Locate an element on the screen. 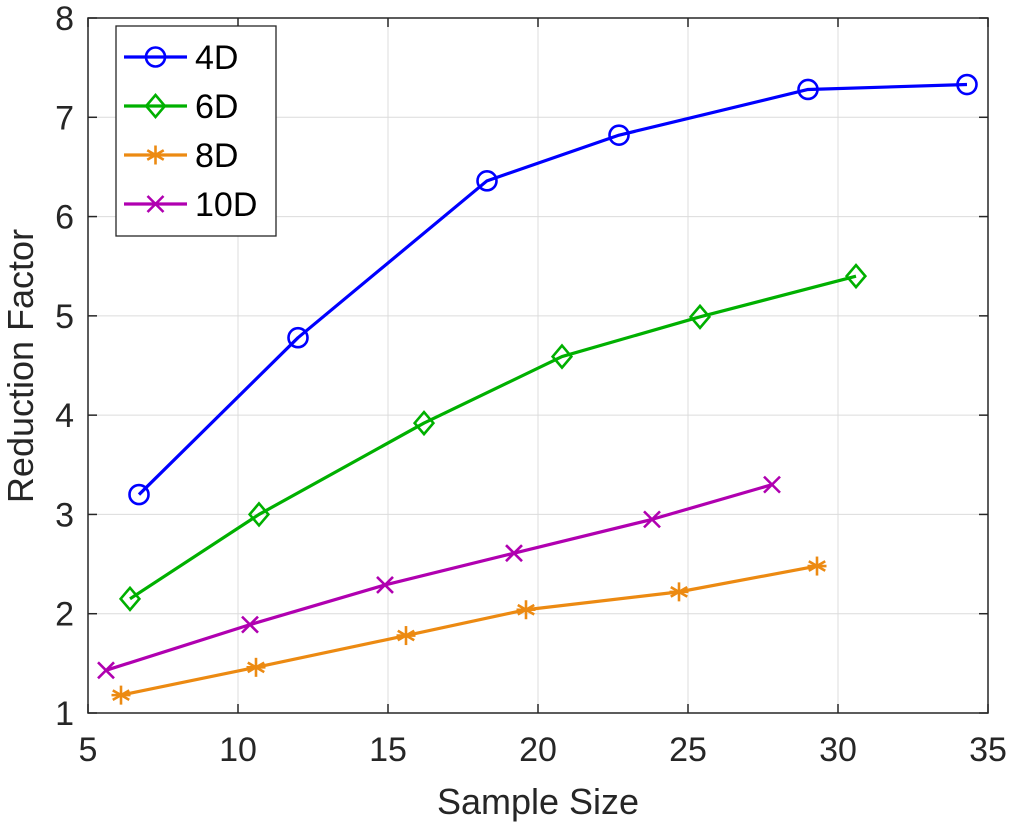 Image resolution: width=1012 pixels, height=828 pixels. series-line-8d is located at coordinates (469, 630).